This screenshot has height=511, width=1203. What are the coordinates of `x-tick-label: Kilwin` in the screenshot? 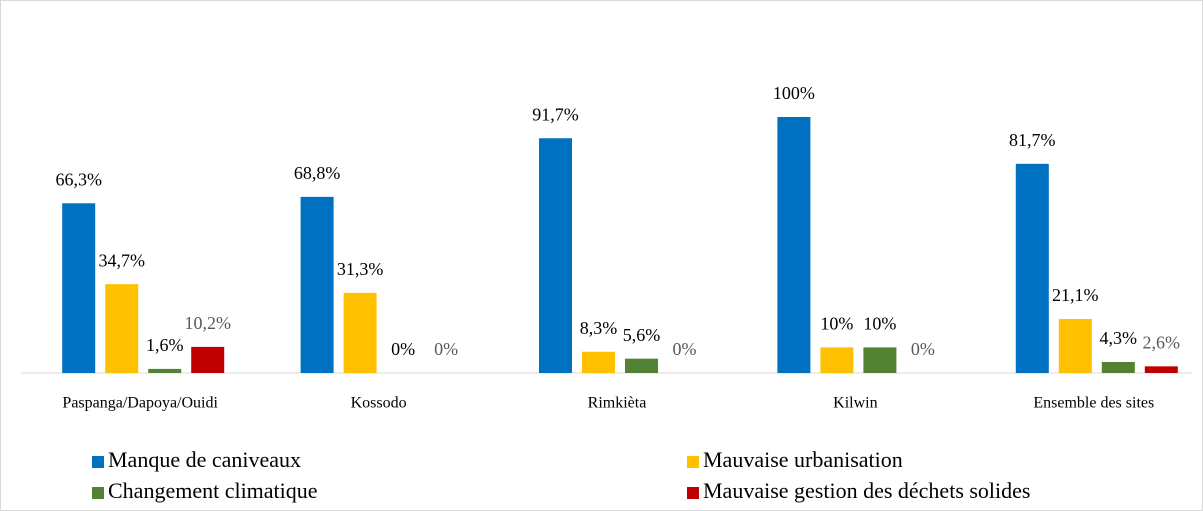 It's located at (855, 403).